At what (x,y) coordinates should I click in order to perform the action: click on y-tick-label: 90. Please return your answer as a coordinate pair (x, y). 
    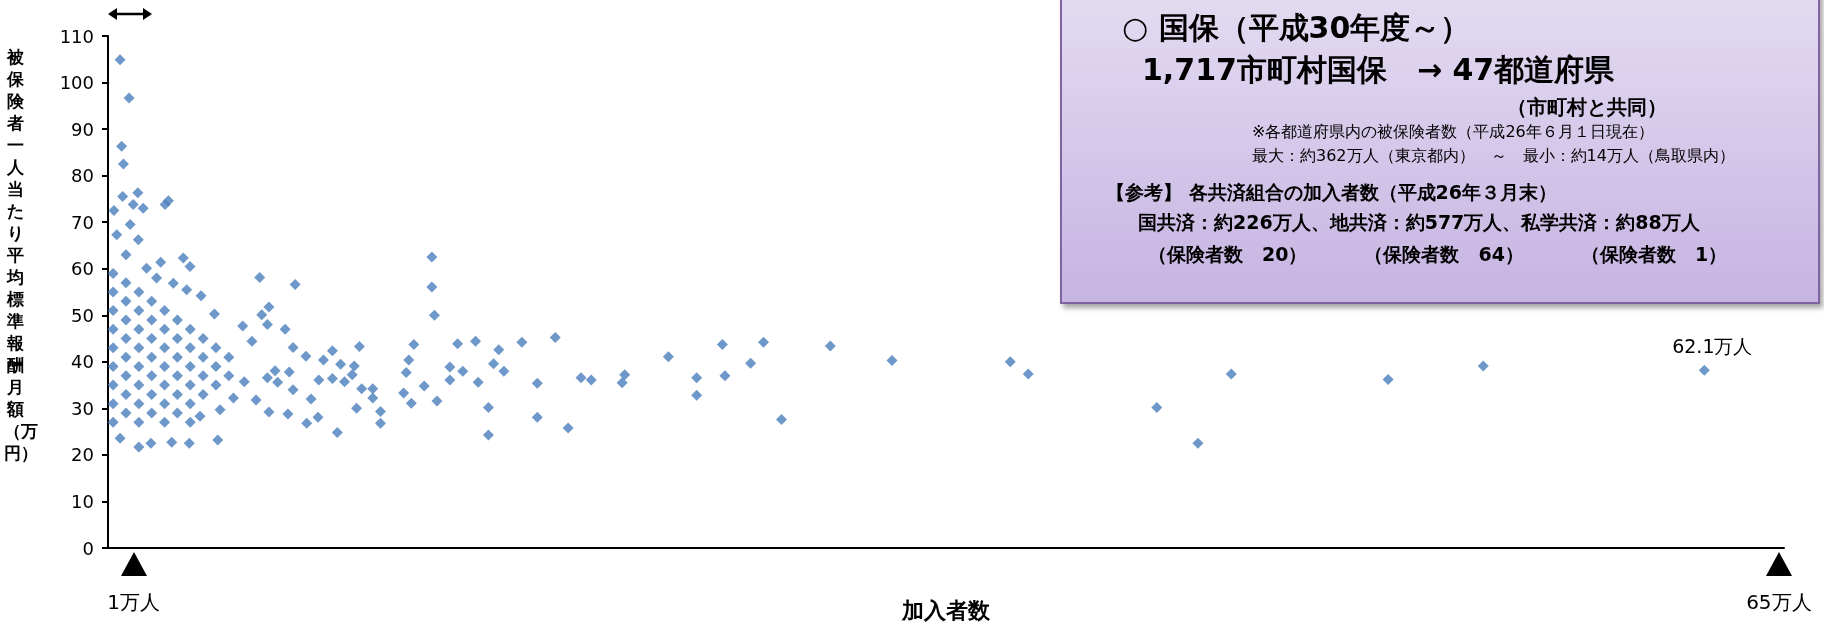
    Looking at the image, I should click on (82, 129).